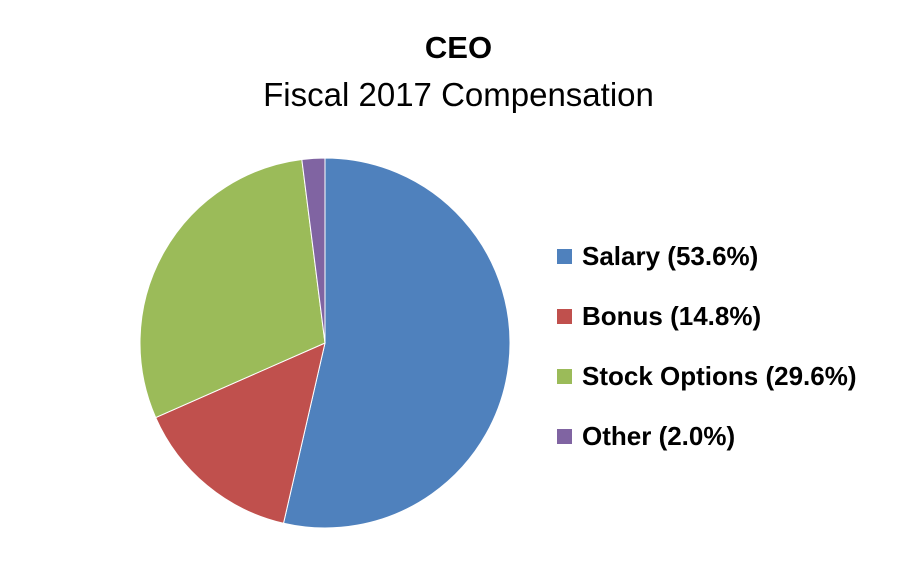 Image resolution: width=917 pixels, height=562 pixels. I want to click on legend-item-bonus: Bonus (14.8%), so click(707, 316).